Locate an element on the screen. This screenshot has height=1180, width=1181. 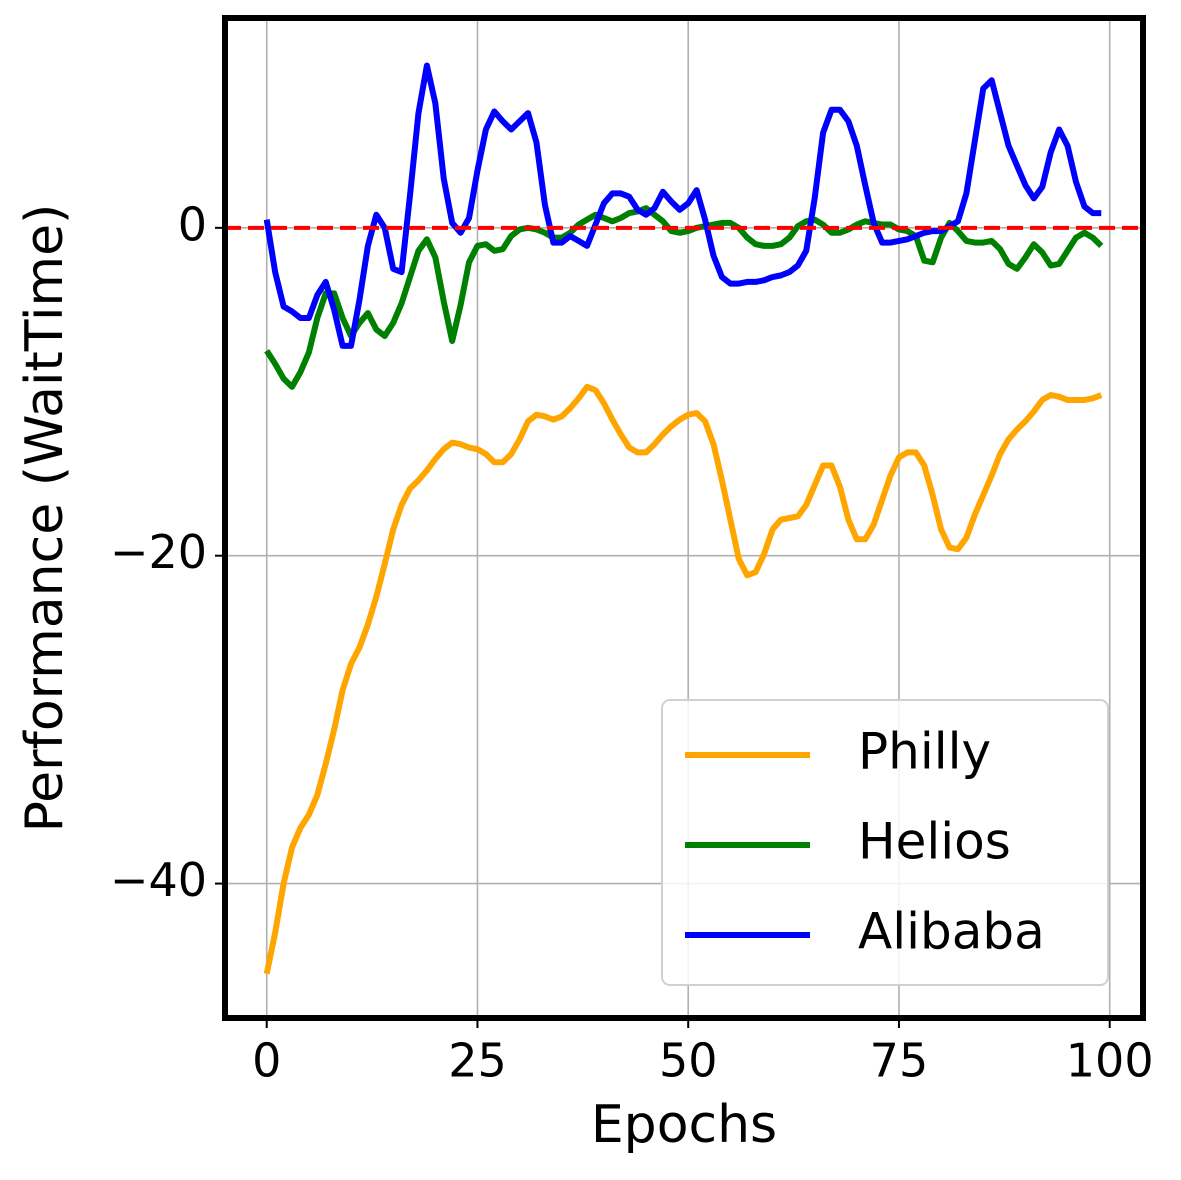
x-tick-label: 25 is located at coordinates (477, 1061).